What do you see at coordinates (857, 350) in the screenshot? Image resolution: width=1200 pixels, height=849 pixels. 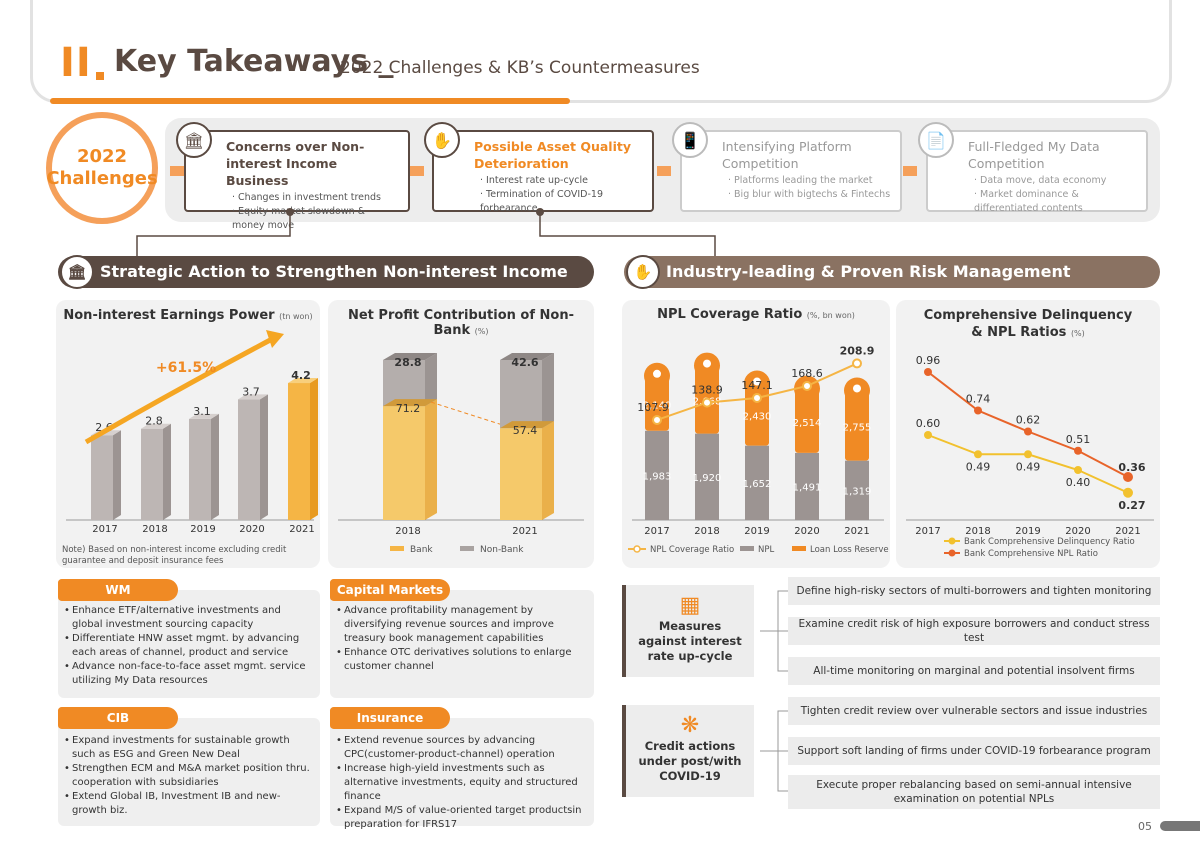 I see `point-label: 208.9` at bounding box center [857, 350].